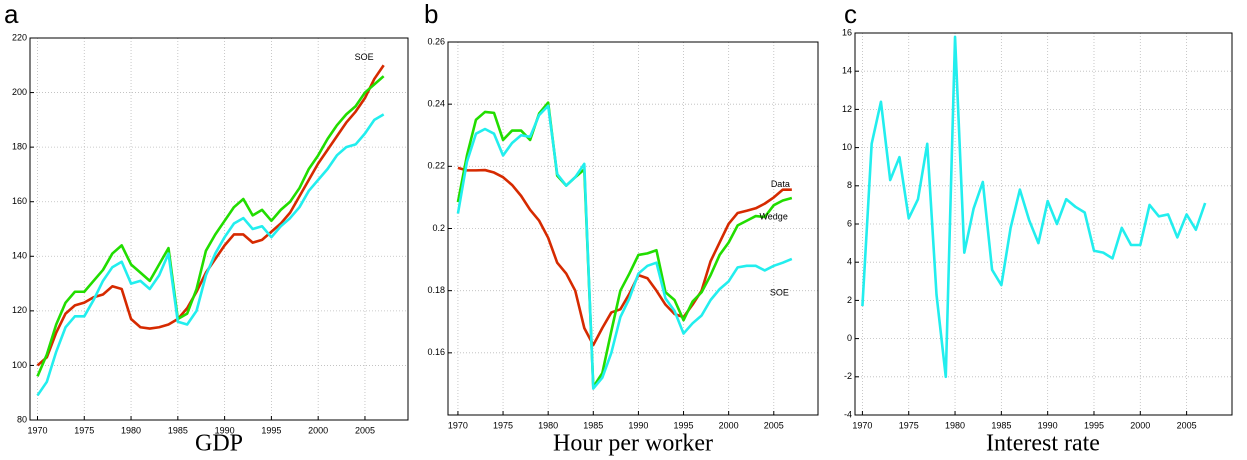 The width and height of the screenshot is (1247, 460). I want to click on y-tick-label: 0.26, so click(436, 41).